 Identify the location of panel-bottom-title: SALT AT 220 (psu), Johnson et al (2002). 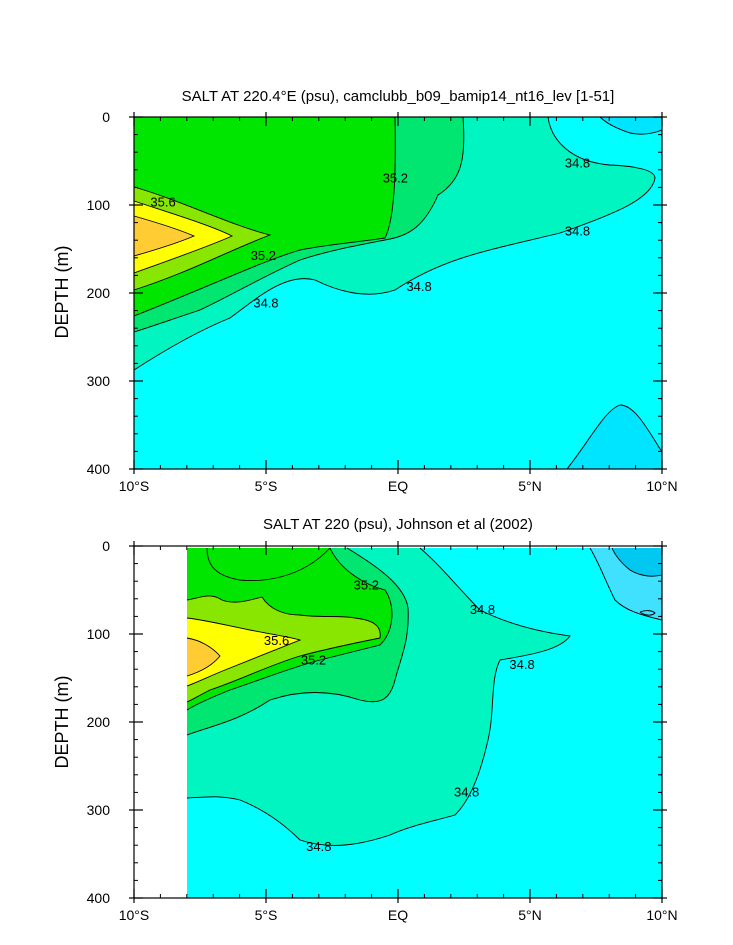
(398, 524).